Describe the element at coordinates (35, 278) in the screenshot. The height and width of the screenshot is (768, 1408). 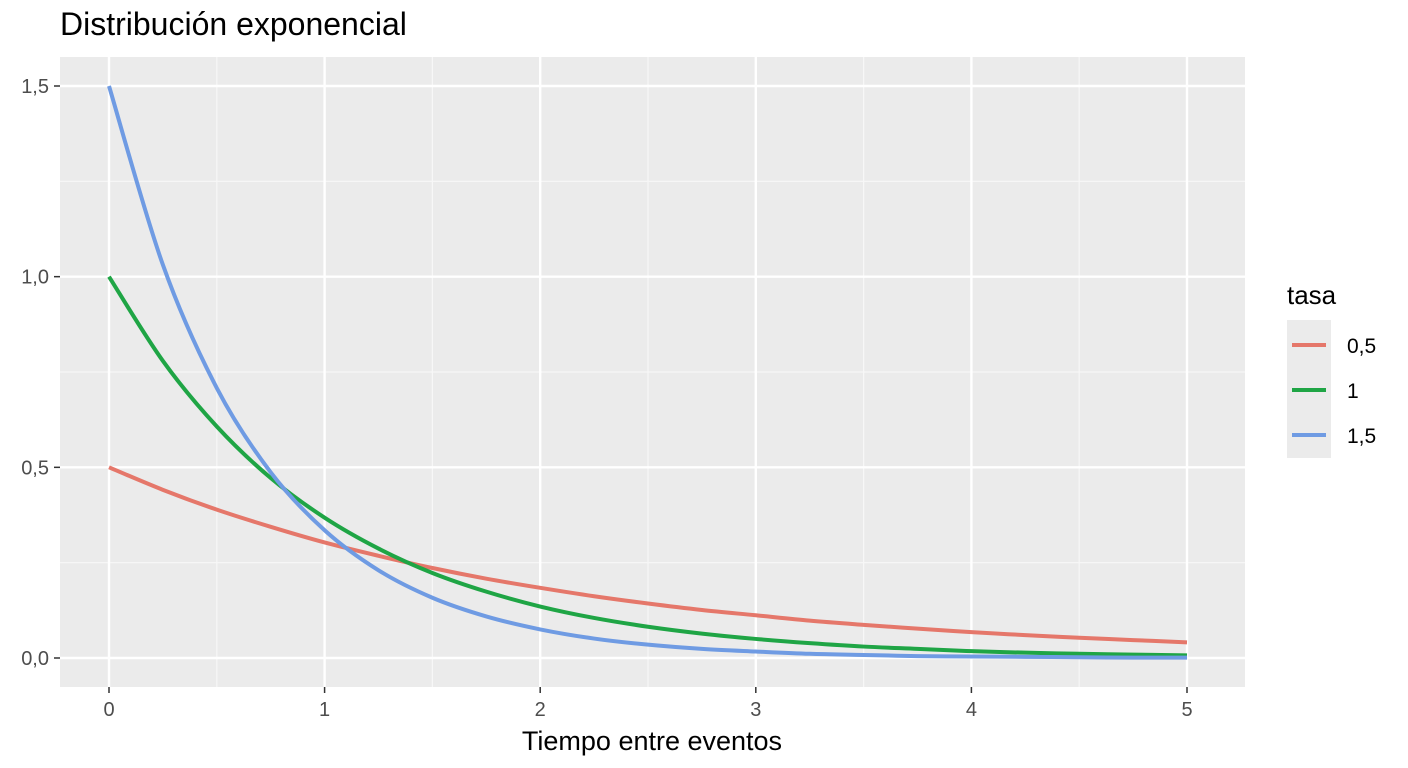
I see `y-tick-label: 1,0` at that location.